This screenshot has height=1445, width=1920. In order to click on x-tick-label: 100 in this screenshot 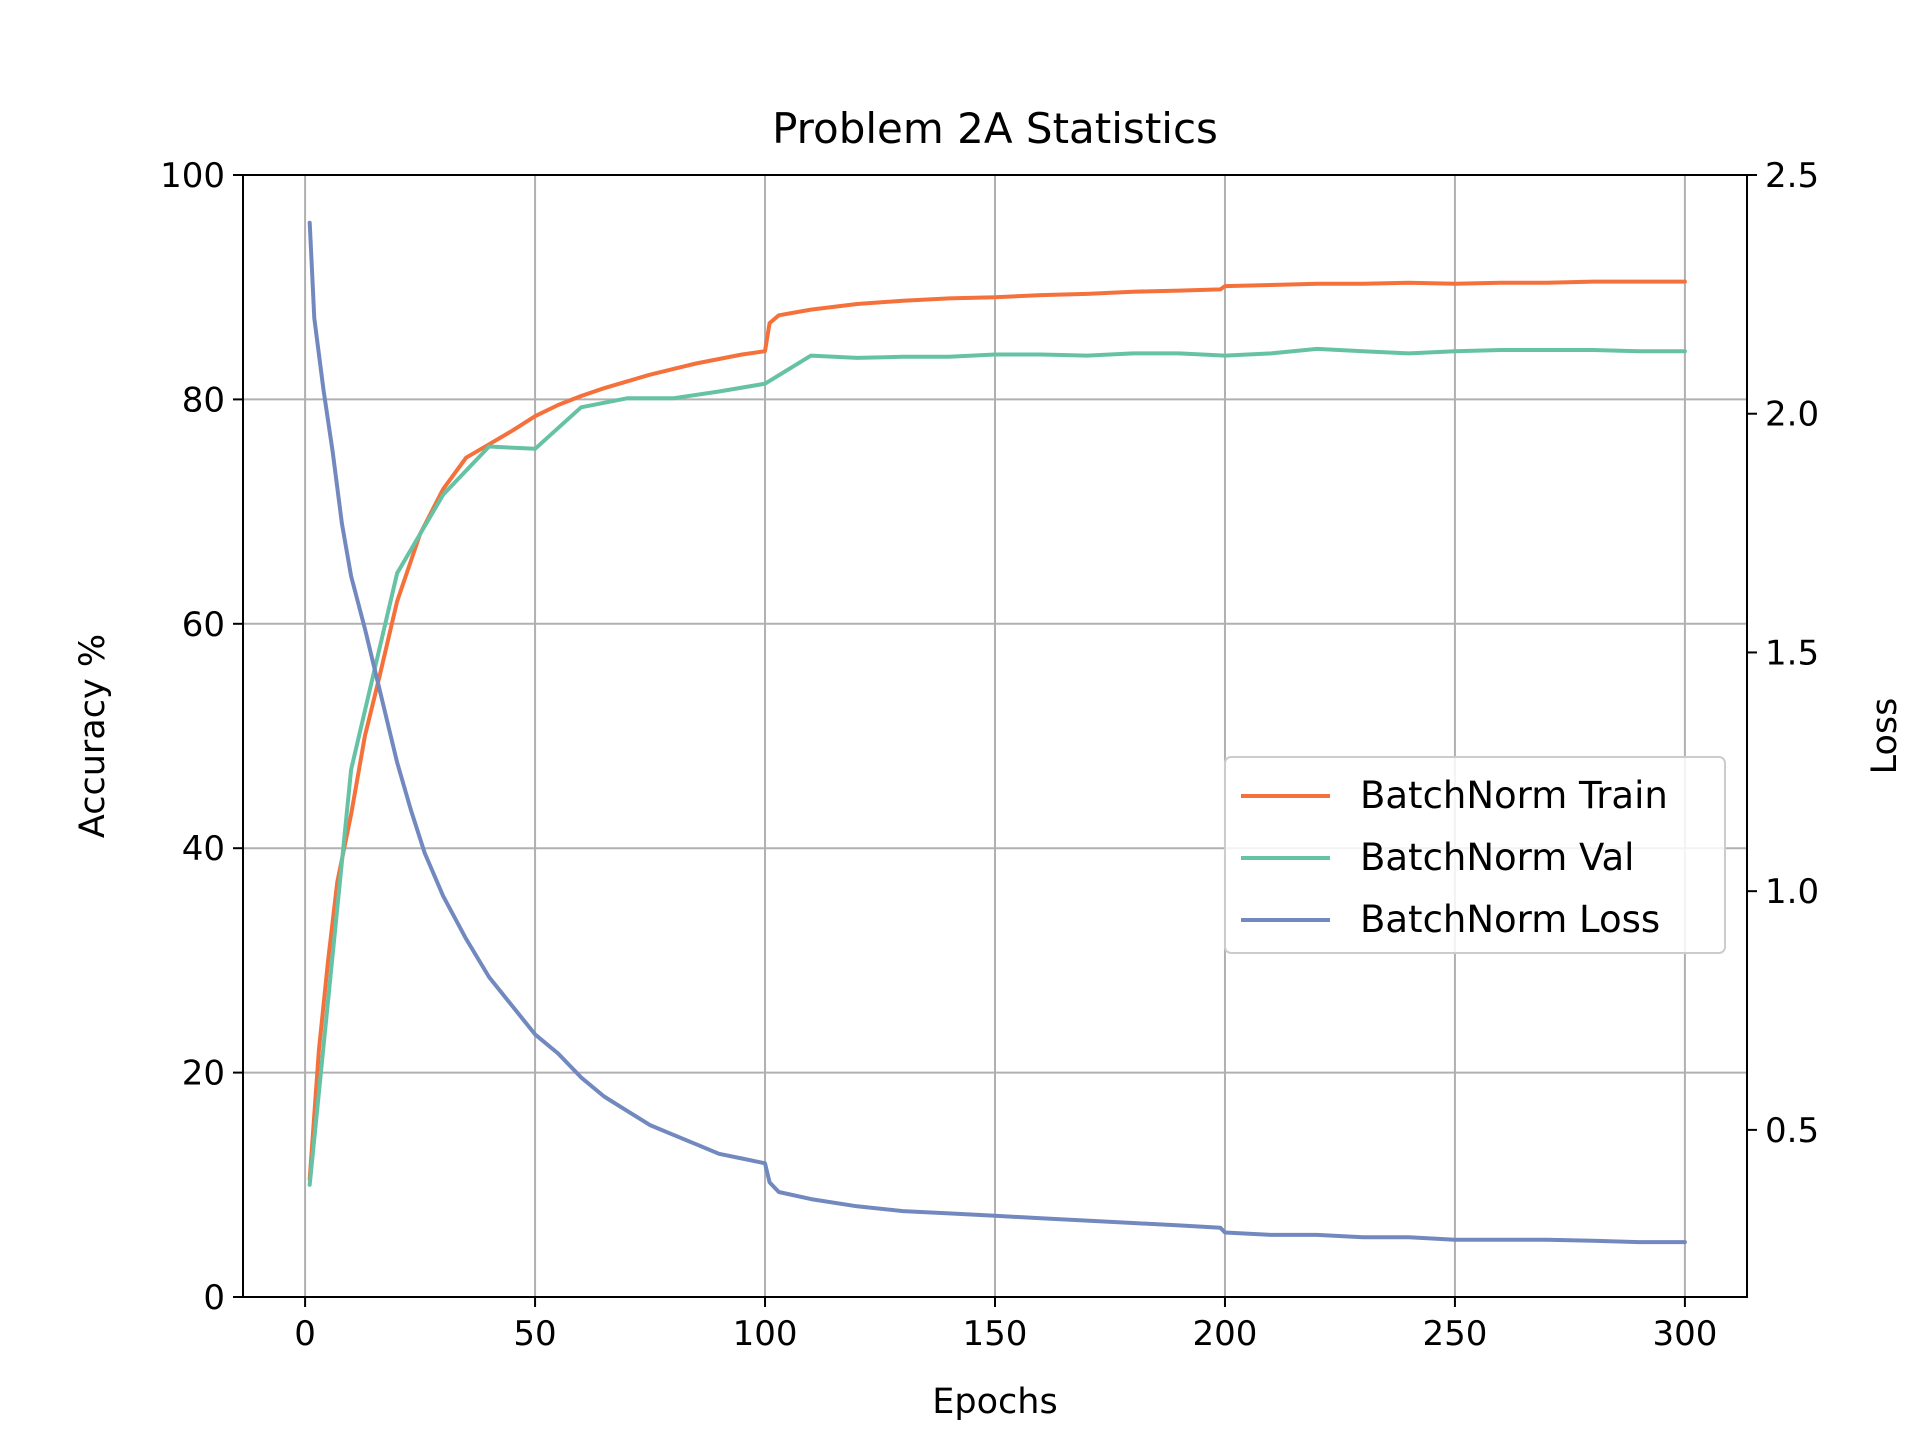, I will do `click(765, 1334)`.